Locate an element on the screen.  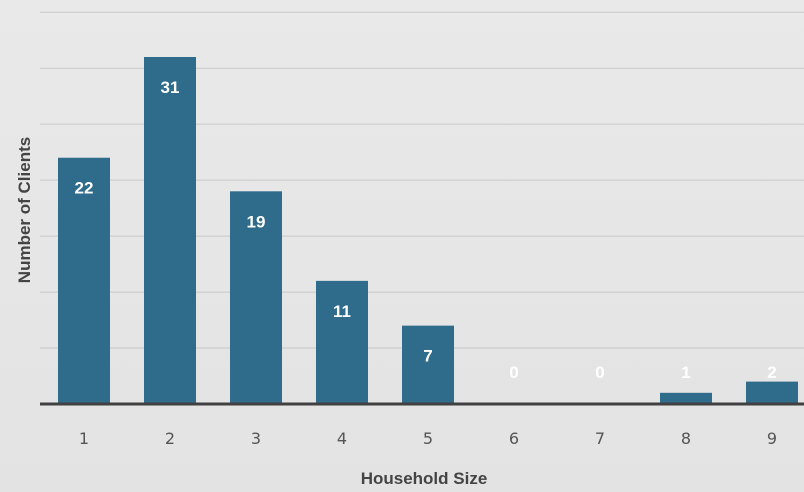
x-tick-label-6: 6 is located at coordinates (514, 438).